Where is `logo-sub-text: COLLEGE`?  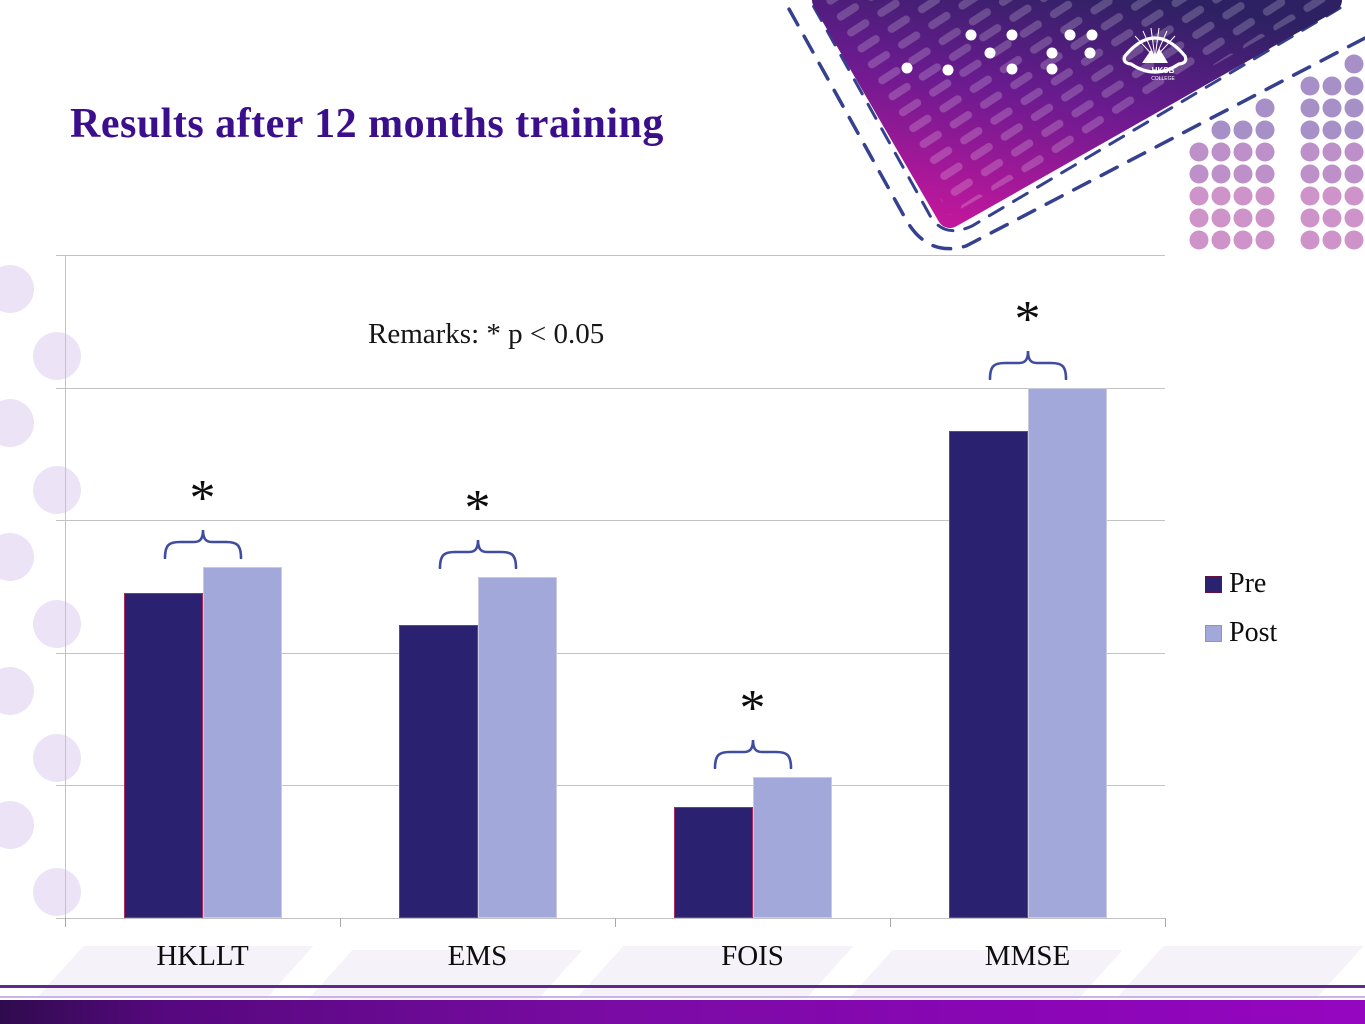
logo-sub-text: COLLEGE is located at coordinates (1163, 79).